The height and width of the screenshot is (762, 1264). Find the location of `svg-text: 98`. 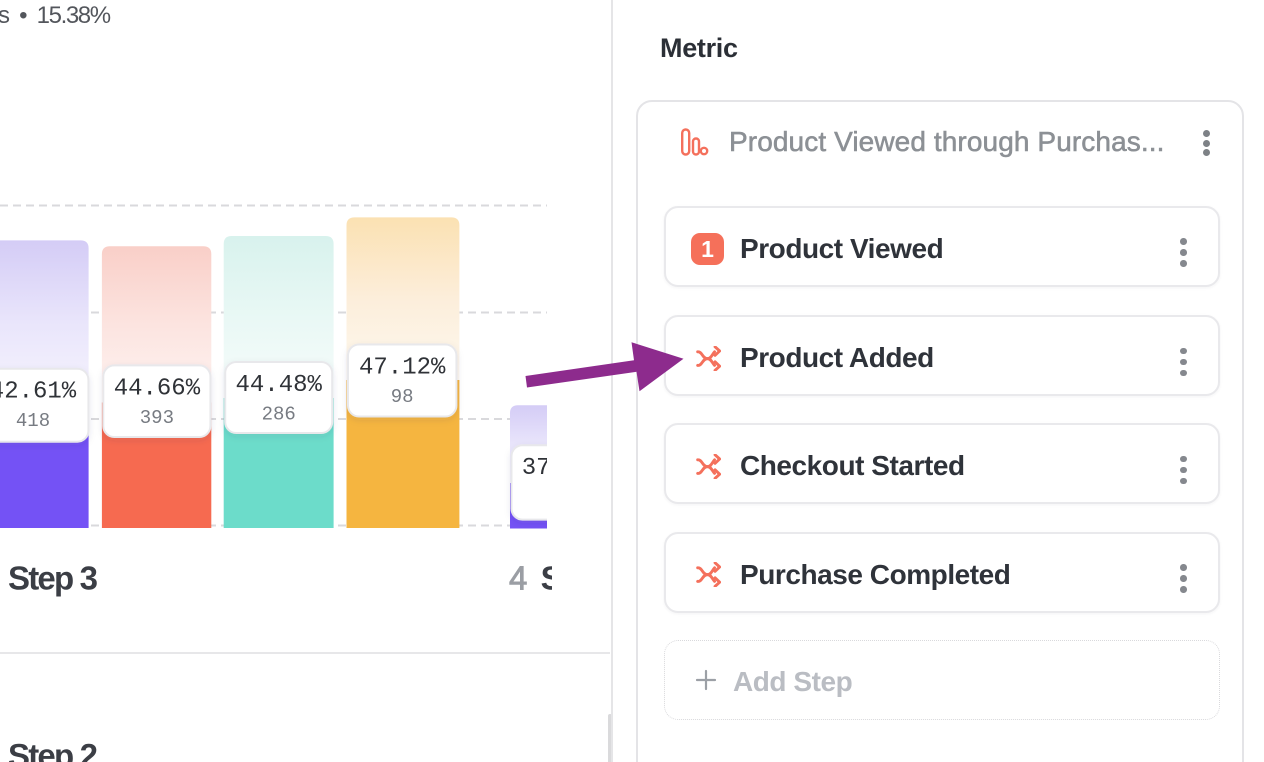

svg-text: 98 is located at coordinates (402, 397).